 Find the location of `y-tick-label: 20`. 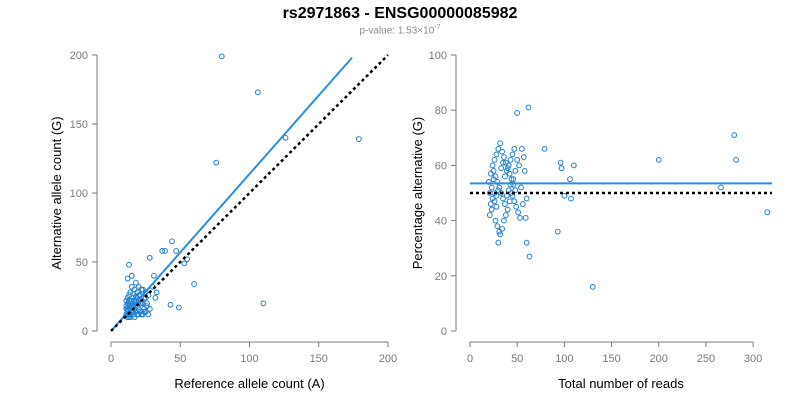

y-tick-label: 20 is located at coordinates (441, 277).